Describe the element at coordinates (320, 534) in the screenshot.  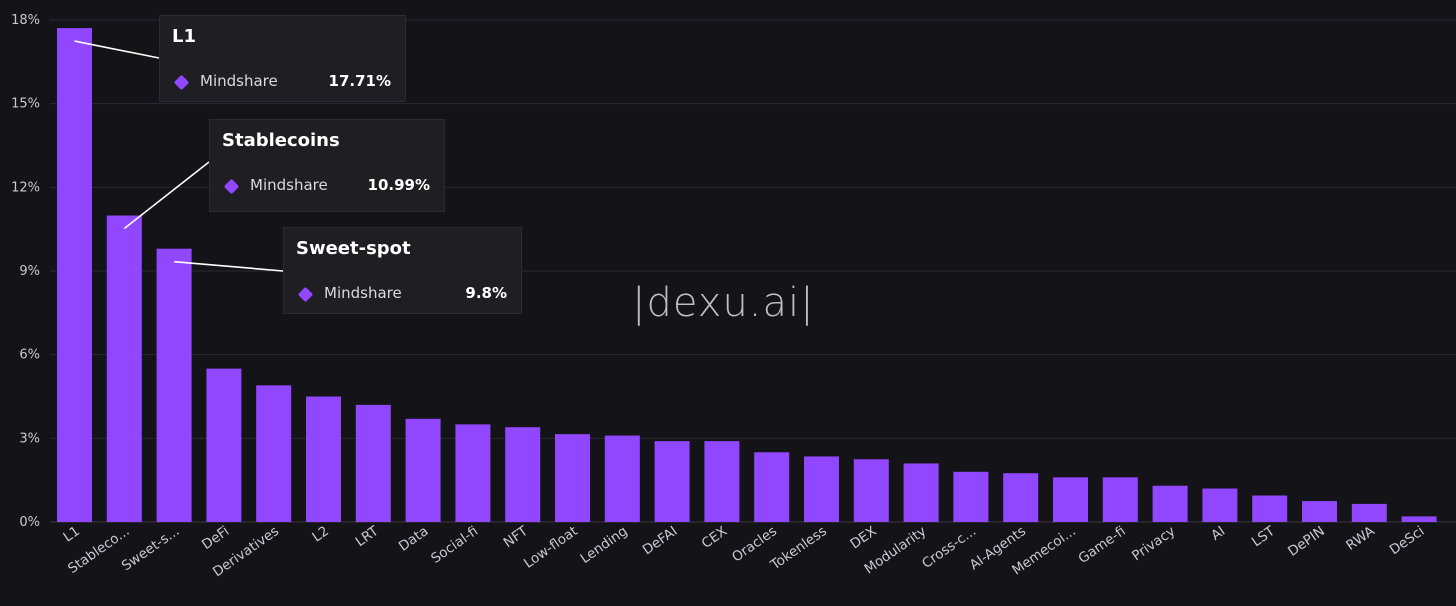
I see `x-tick-label: L2` at that location.